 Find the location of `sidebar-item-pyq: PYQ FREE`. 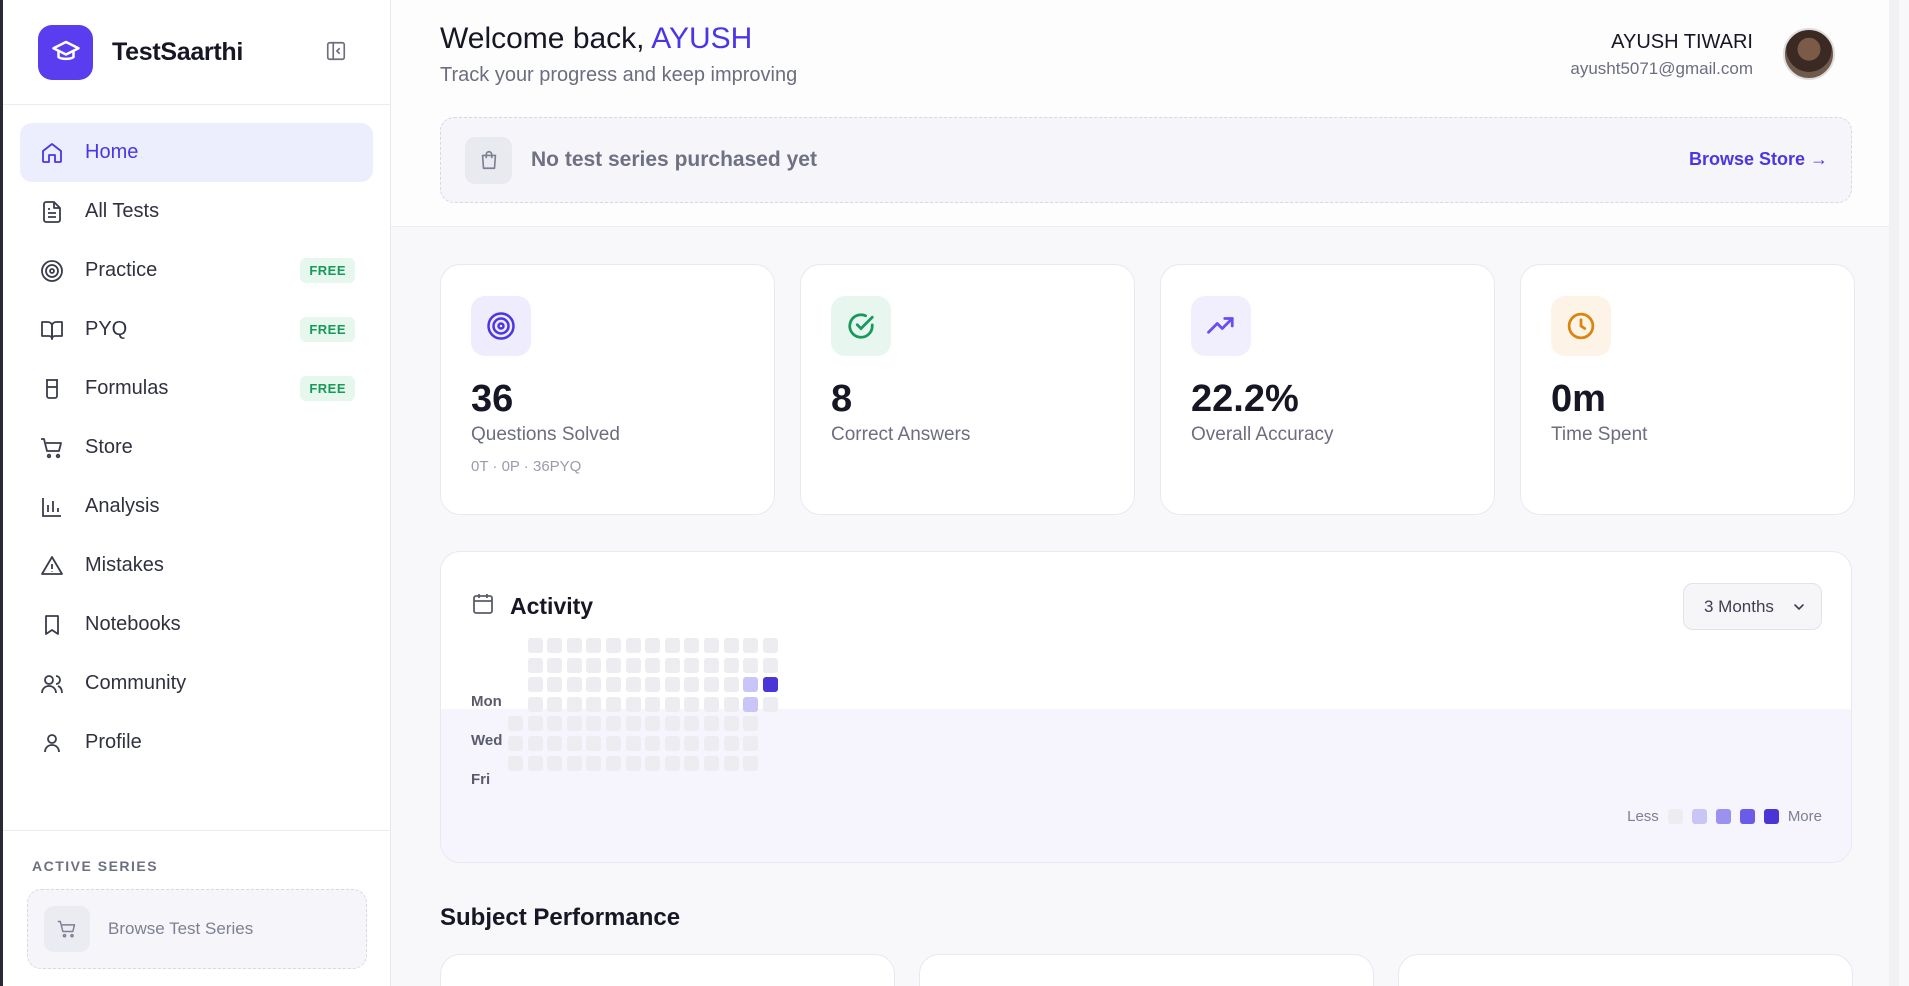

sidebar-item-pyq: PYQ FREE is located at coordinates (196, 329).